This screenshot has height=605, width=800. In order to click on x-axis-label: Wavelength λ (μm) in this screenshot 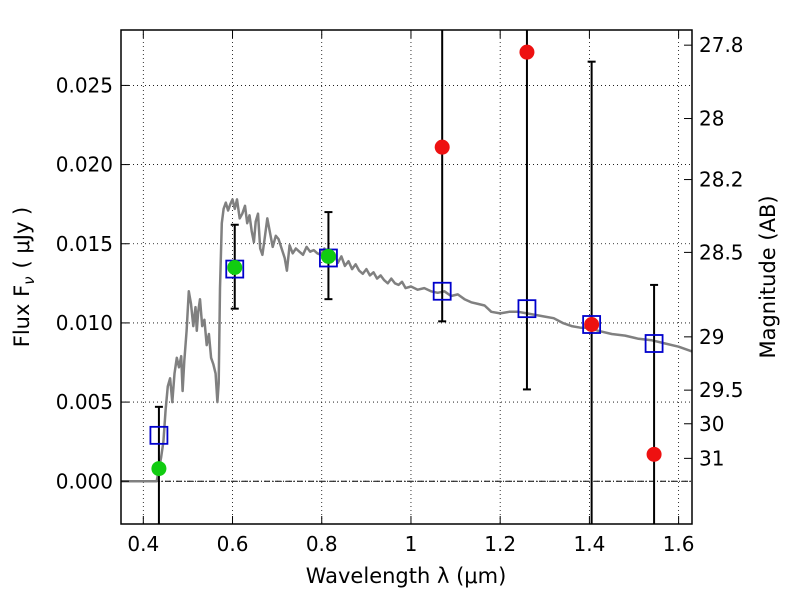, I will do `click(406, 576)`.